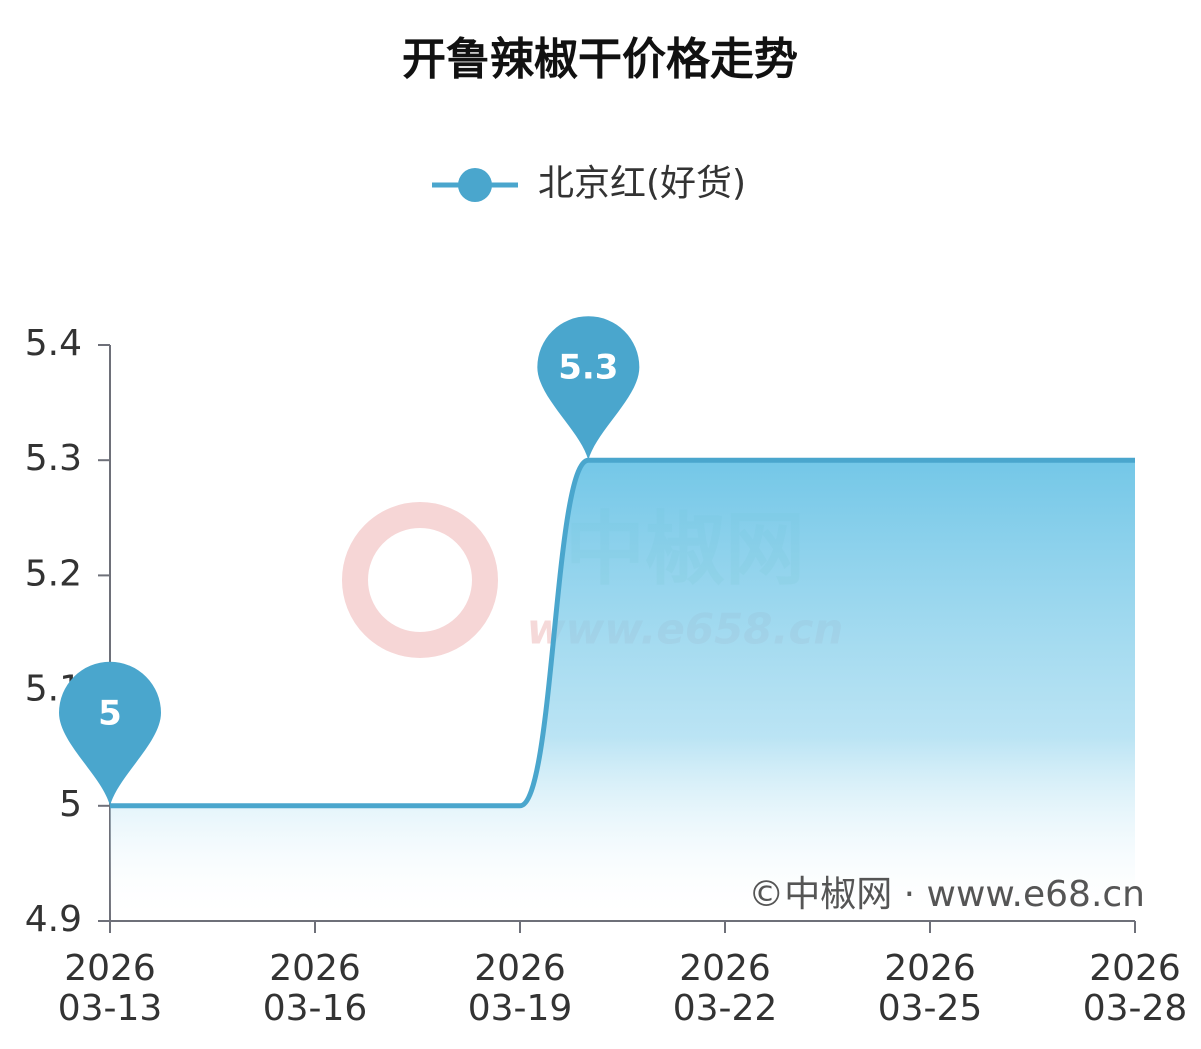  What do you see at coordinates (53, 919) in the screenshot?
I see `y-tick-label: 4.9` at bounding box center [53, 919].